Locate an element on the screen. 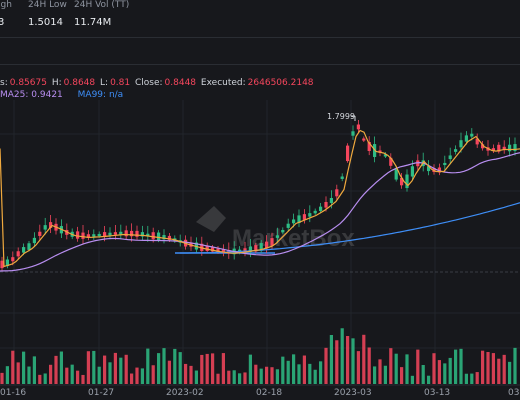  high-value: 0.8648 is located at coordinates (79, 83).